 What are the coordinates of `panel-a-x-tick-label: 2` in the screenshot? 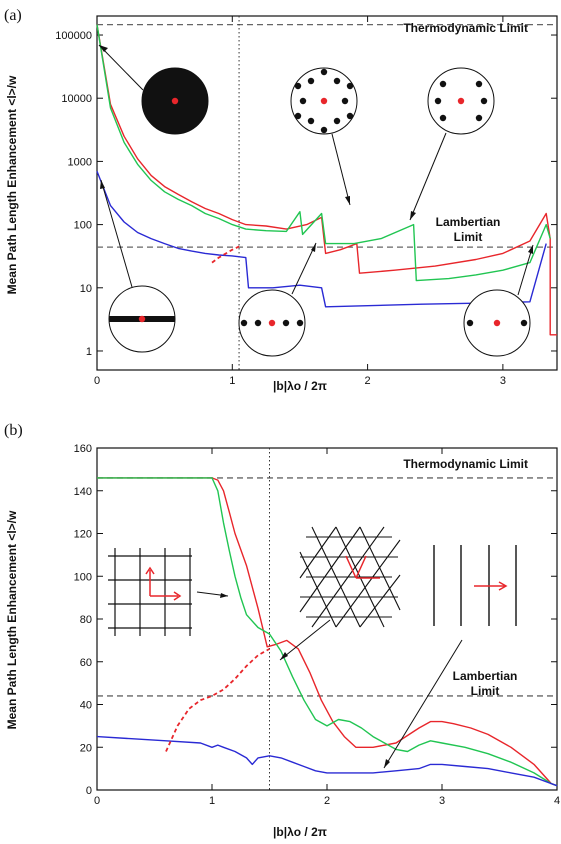 It's located at (368, 381).